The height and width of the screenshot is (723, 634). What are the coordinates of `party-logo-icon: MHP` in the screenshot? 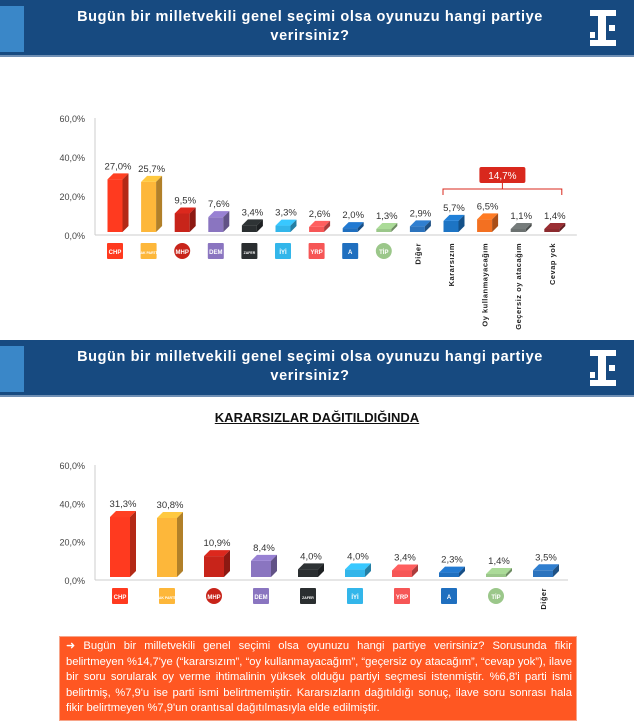 It's located at (214, 596).